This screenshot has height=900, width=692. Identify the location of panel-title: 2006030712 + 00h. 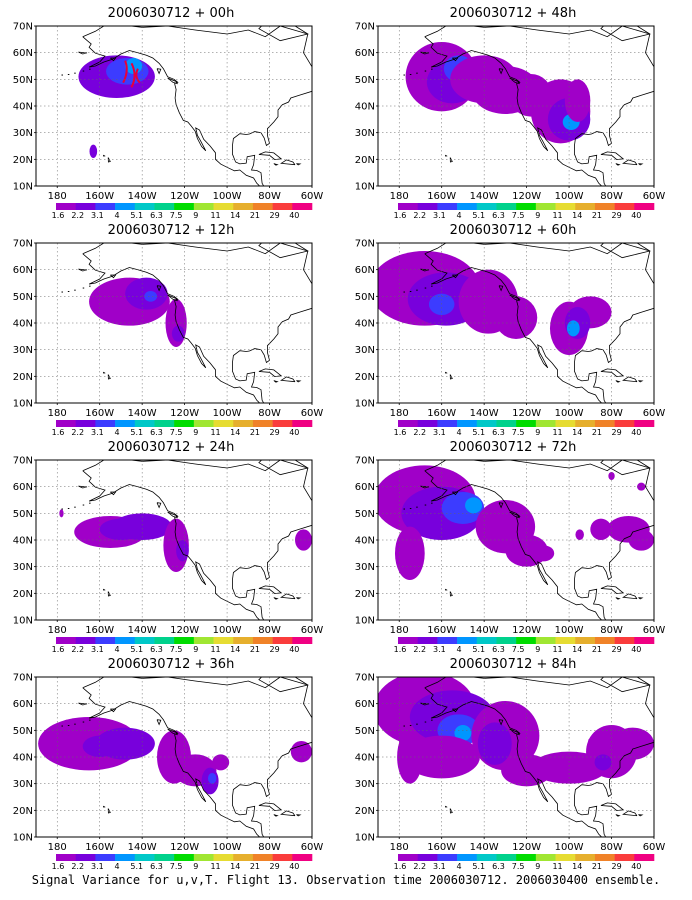
(171, 13).